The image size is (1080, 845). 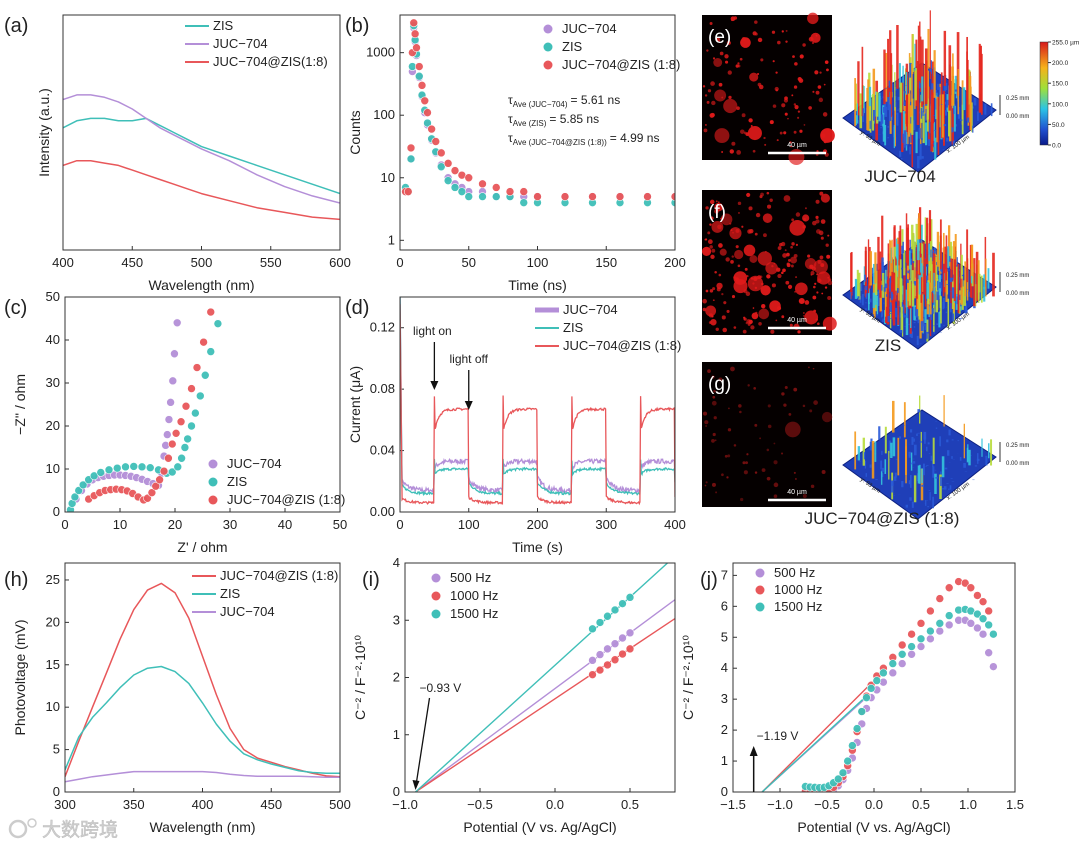 I want to click on x-tick-label: 20, so click(x=175, y=524).